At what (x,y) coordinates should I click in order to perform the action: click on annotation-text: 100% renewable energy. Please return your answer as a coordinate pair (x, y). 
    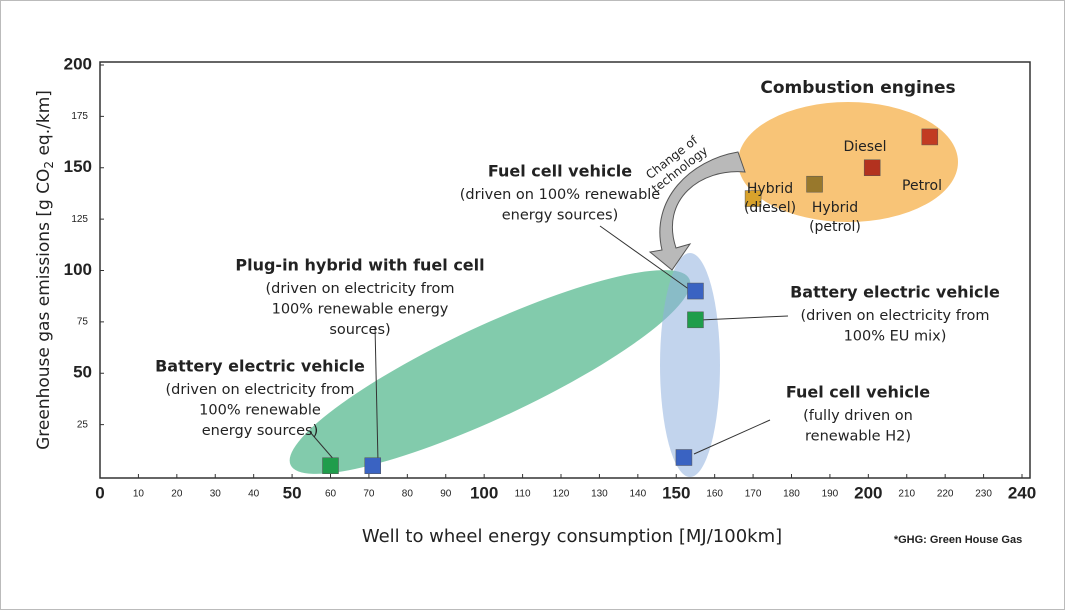
    Looking at the image, I should click on (360, 310).